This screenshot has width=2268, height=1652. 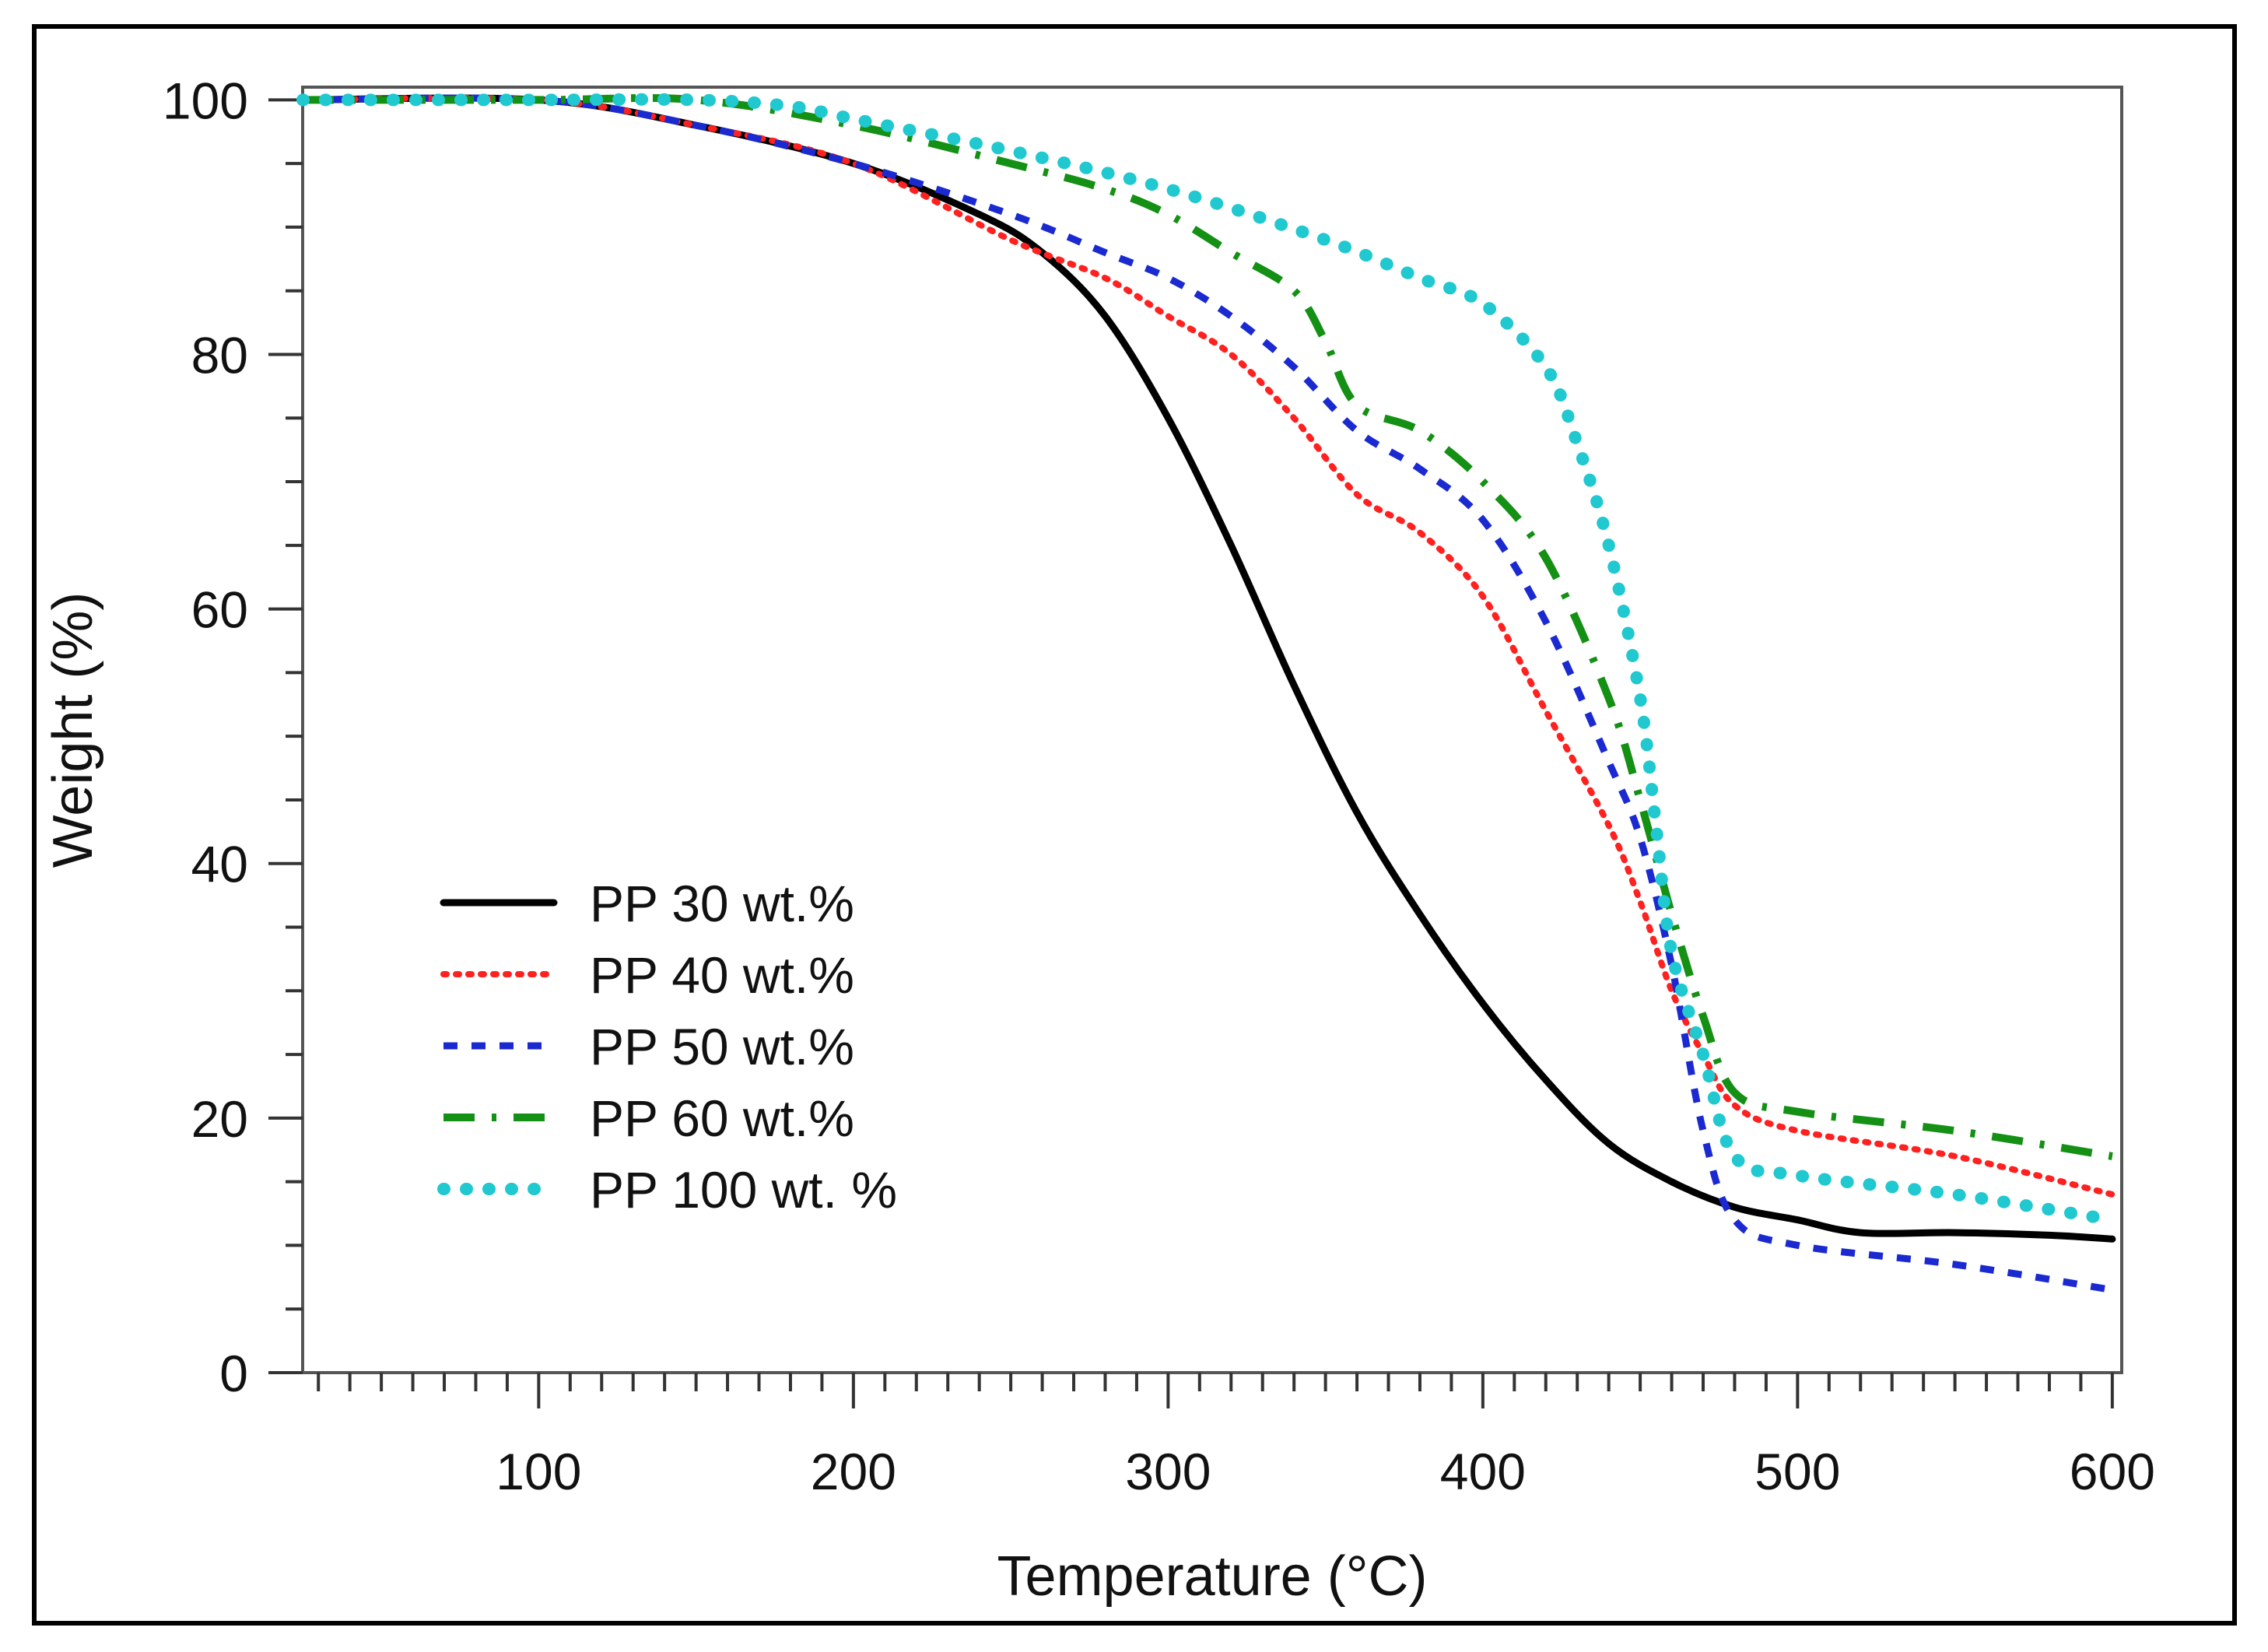 What do you see at coordinates (206, 101) in the screenshot?
I see `y-tick-label: 100` at bounding box center [206, 101].